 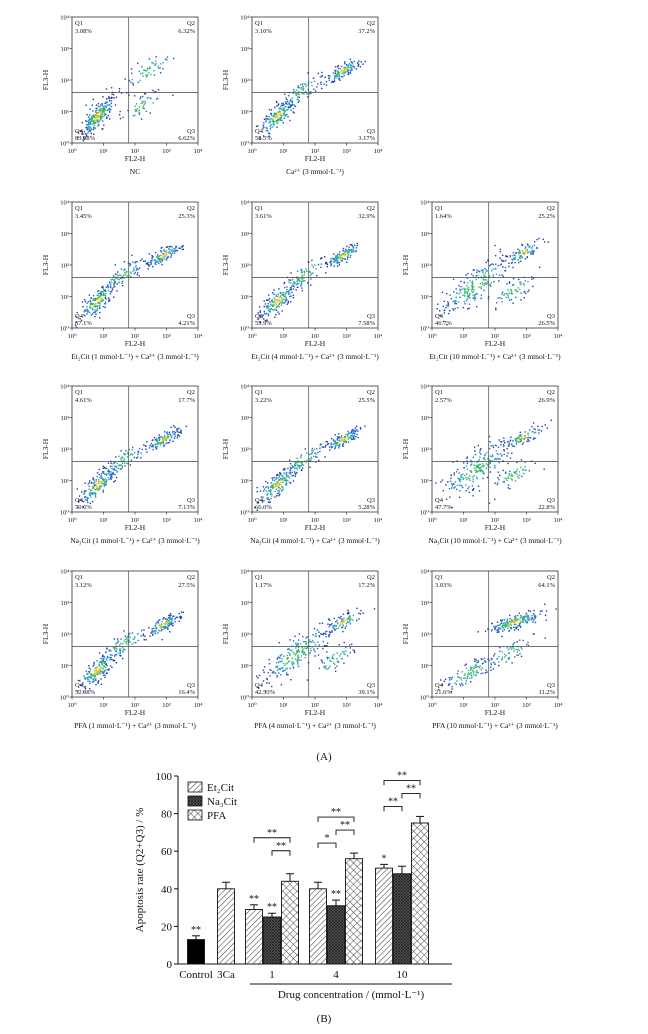 What do you see at coordinates (546, 692) in the screenshot?
I see `q3-value: 11.2%` at bounding box center [546, 692].